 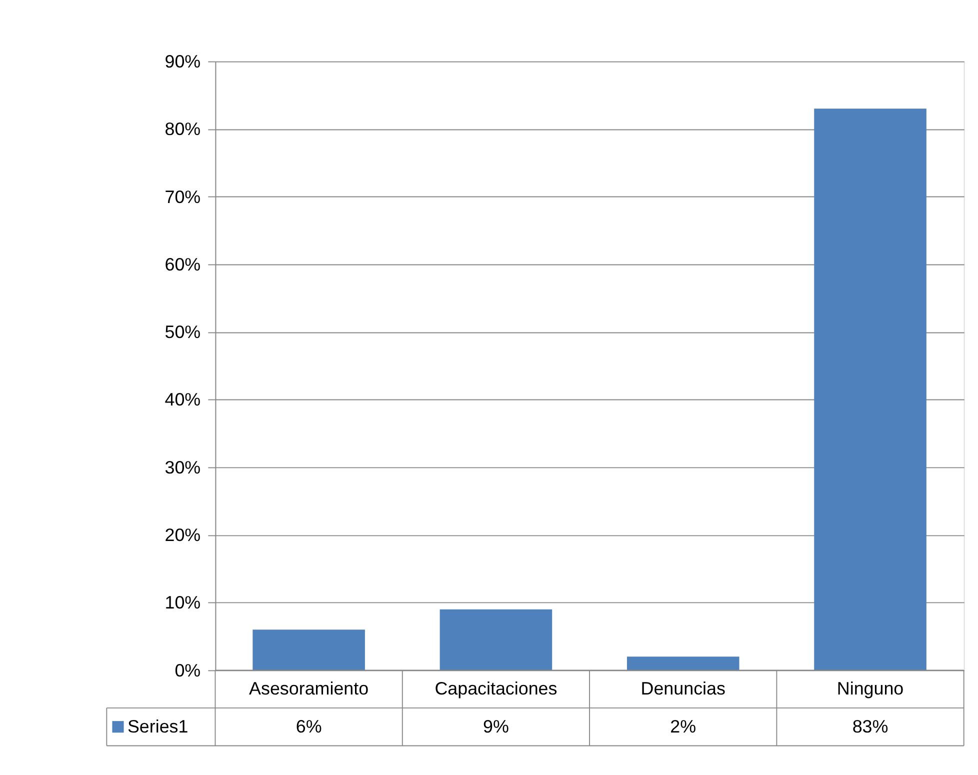 What do you see at coordinates (182, 602) in the screenshot?
I see `y-tick-label: 10%` at bounding box center [182, 602].